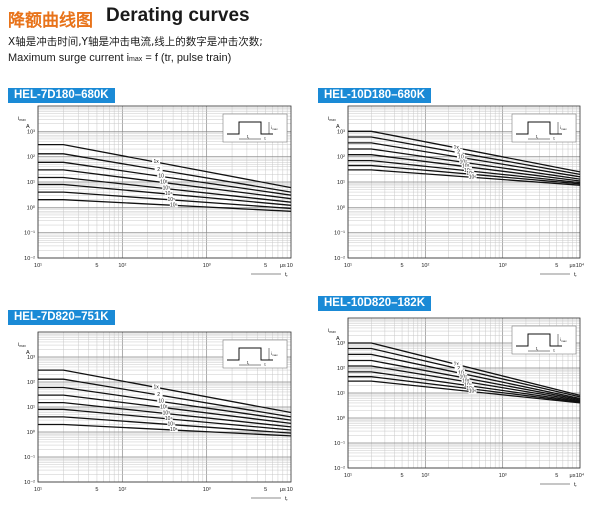 Image resolution: width=595 pixels, height=532 pixels. Describe the element at coordinates (580, 265) in the screenshot. I see `x-tick-label: 10⁴` at that location.